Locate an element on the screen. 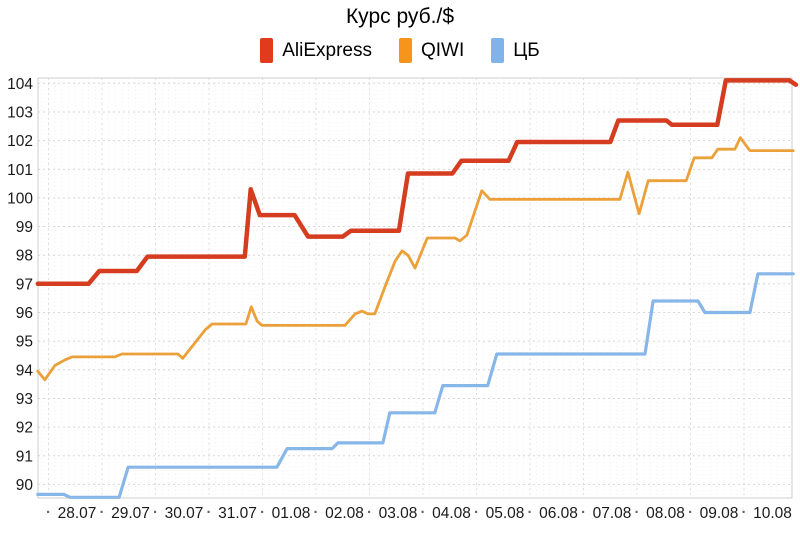 This screenshot has width=800, height=533. y-axis-tick-label: 92 is located at coordinates (24, 428).